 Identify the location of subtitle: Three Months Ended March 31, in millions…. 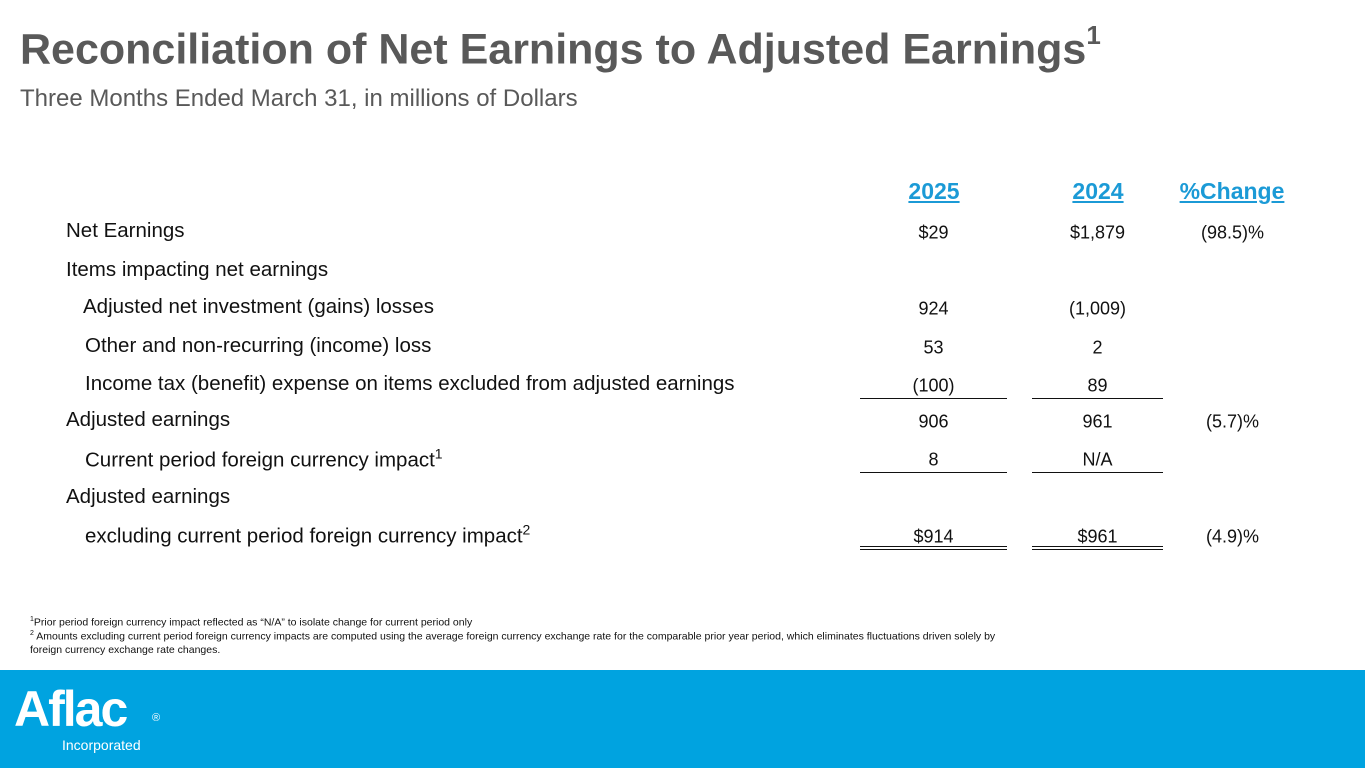
(299, 98).